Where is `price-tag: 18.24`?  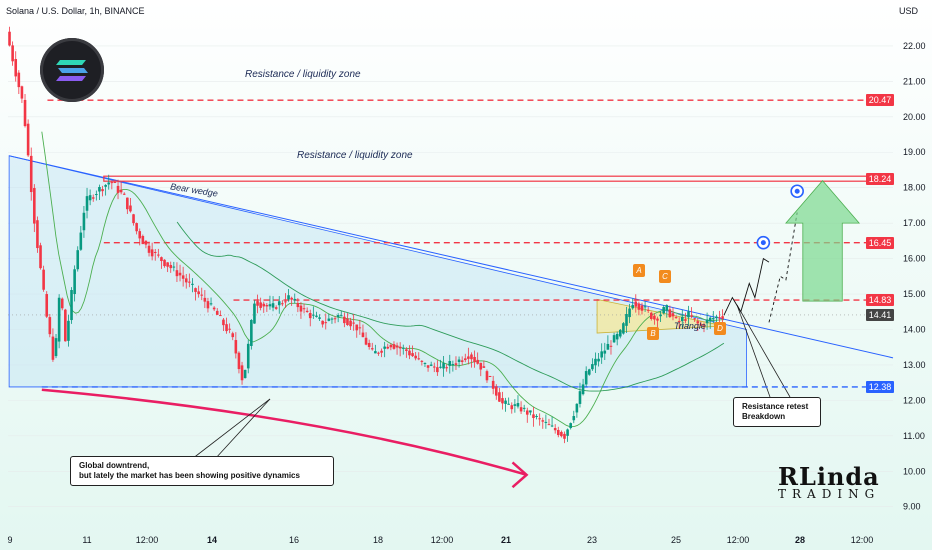 price-tag: 18.24 is located at coordinates (880, 179).